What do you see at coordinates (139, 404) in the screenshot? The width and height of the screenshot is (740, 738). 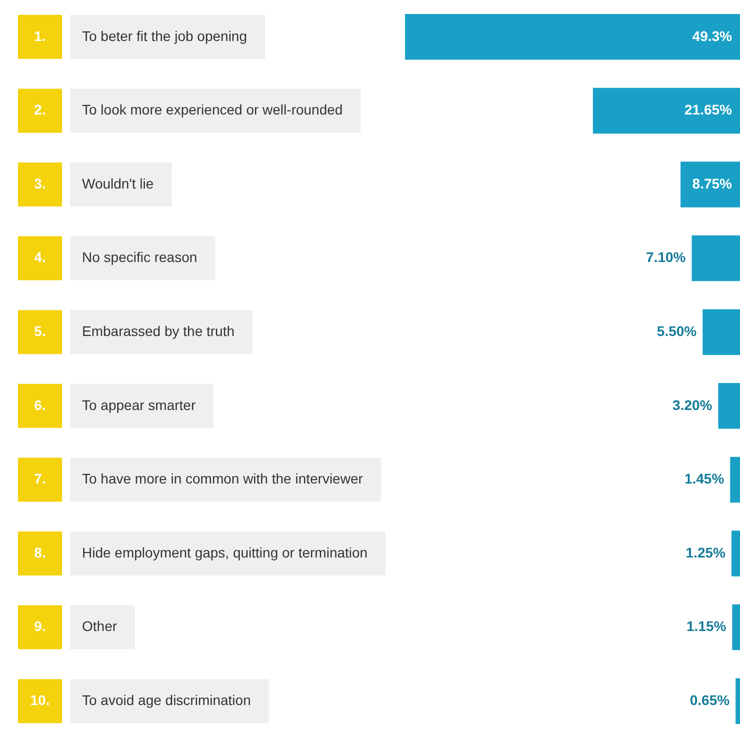 I see `y-tick-label: To appear smarter` at bounding box center [139, 404].